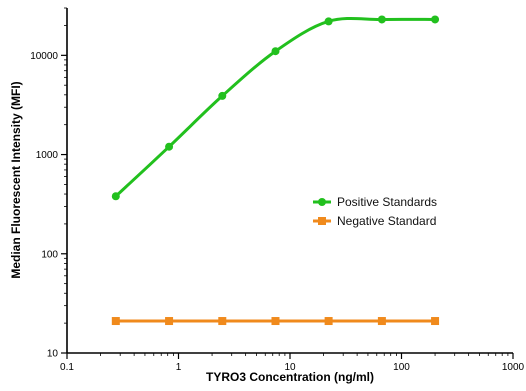 The width and height of the screenshot is (526, 391). I want to click on x-tick-label: 10, so click(290, 367).